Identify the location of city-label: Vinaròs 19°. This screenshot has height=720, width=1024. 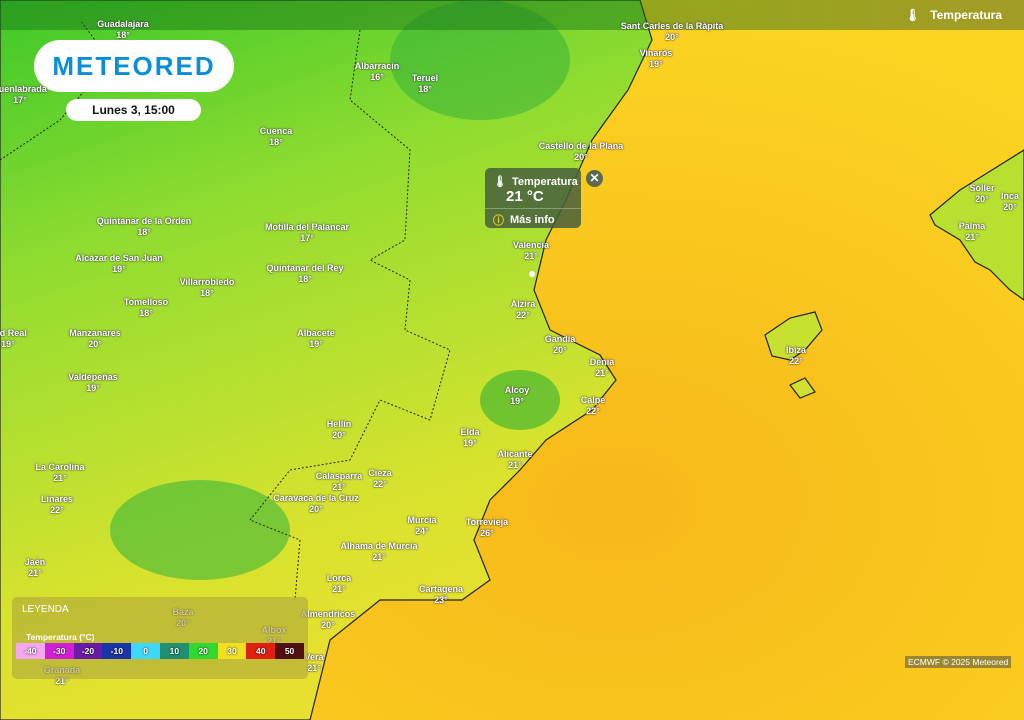
(656, 59).